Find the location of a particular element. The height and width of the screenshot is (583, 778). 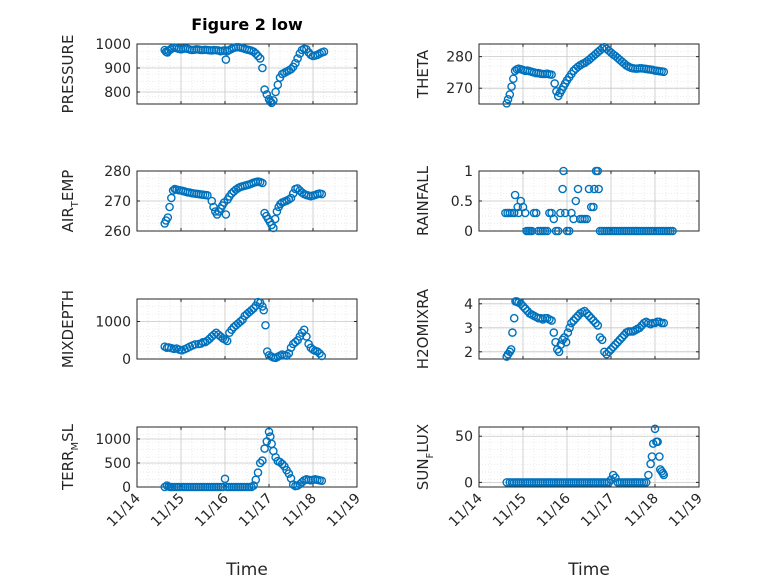

y-tick-label: 3 is located at coordinates (468, 329).